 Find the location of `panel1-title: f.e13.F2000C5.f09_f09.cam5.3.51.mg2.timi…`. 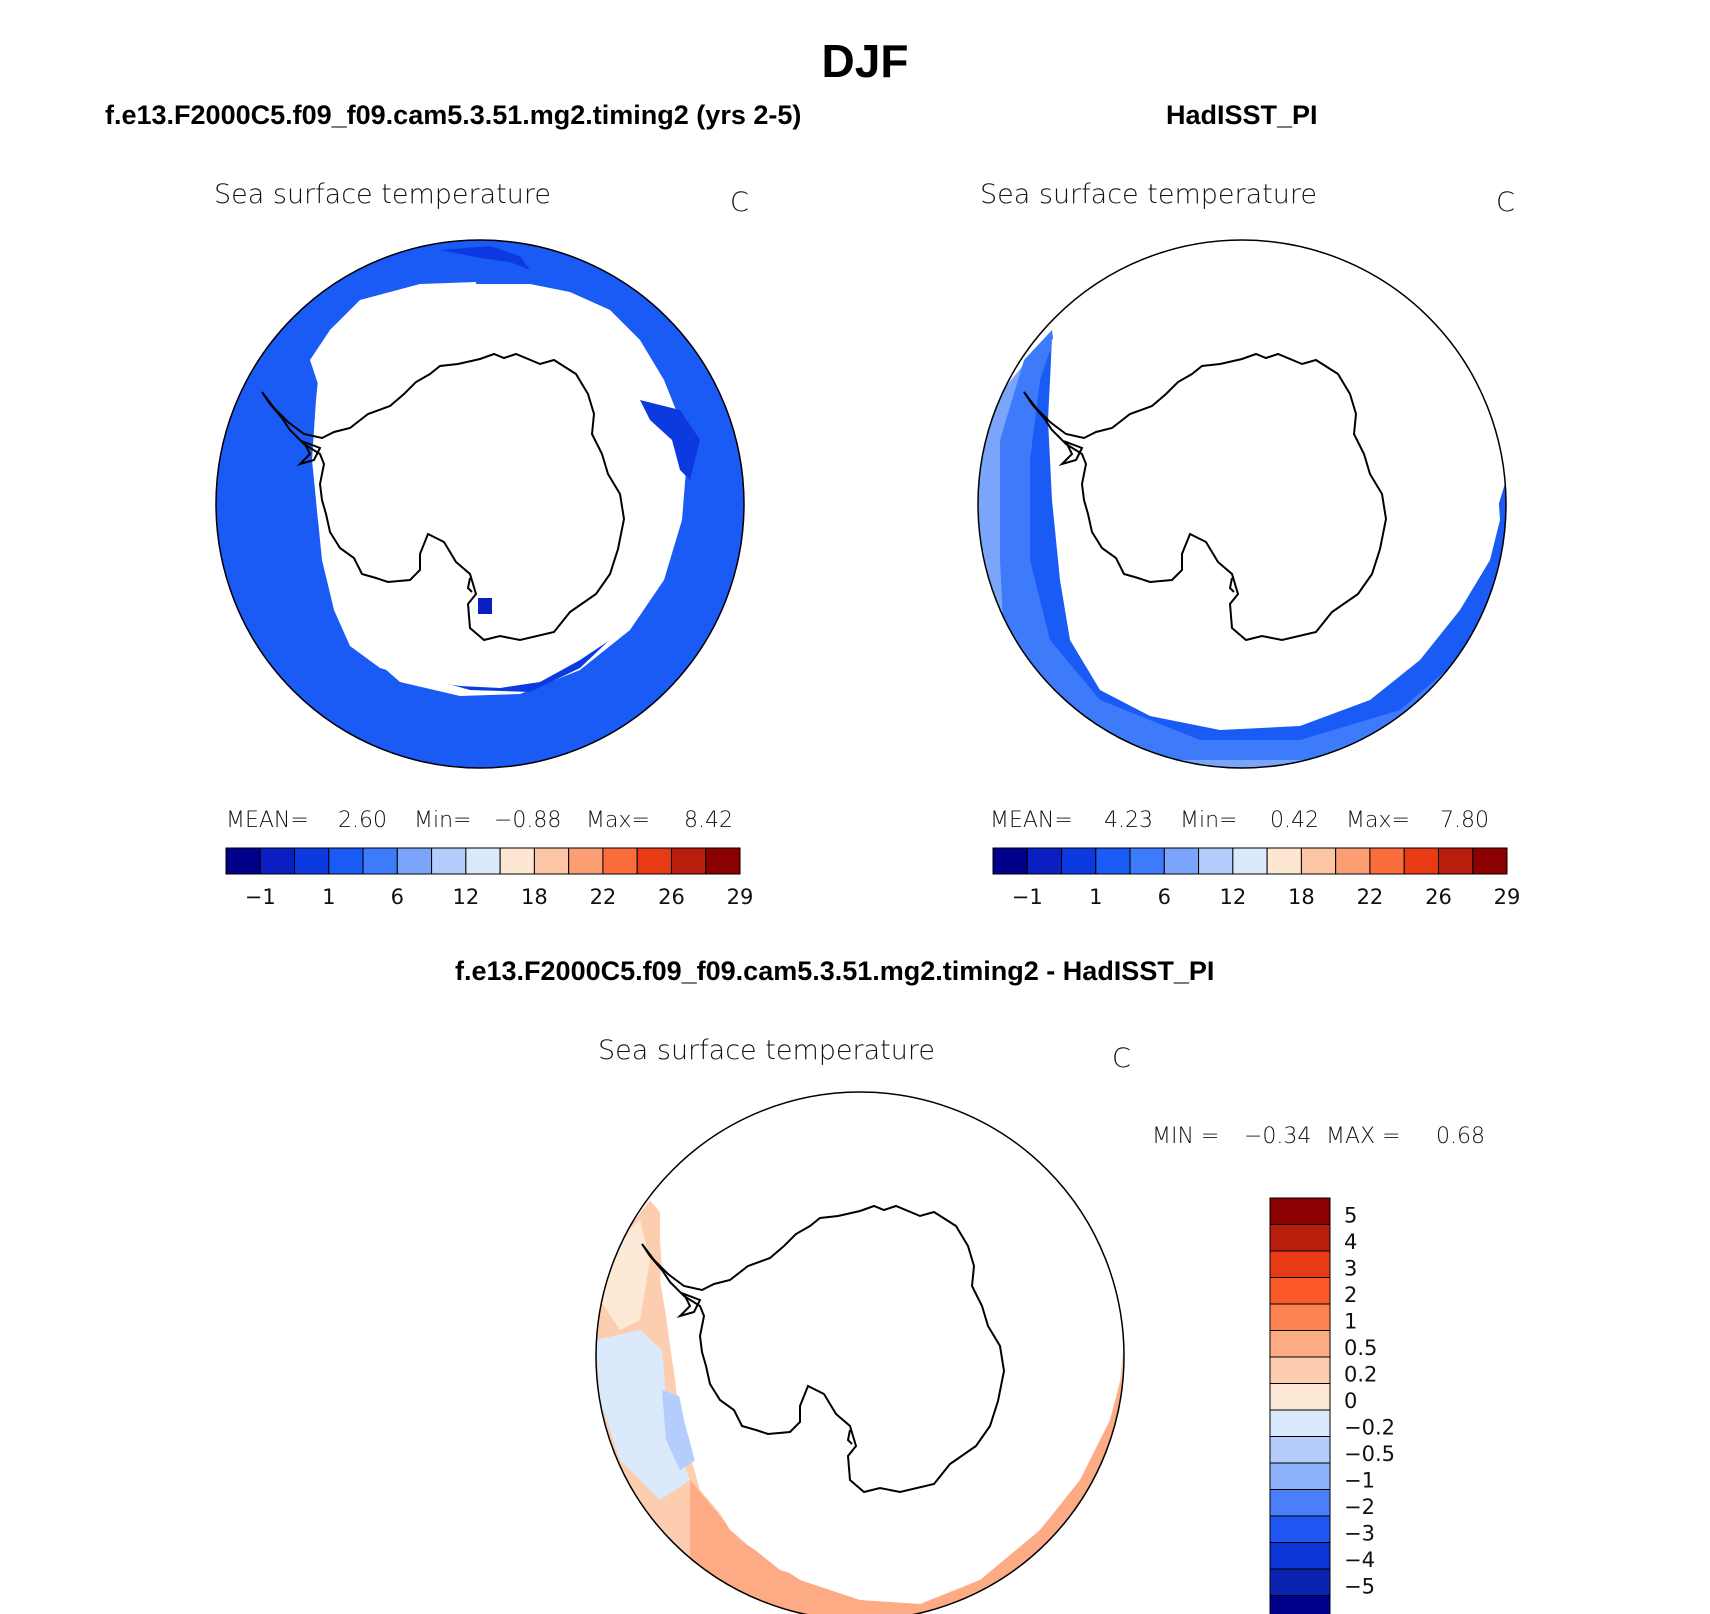

panel1-title: f.e13.F2000C5.f09_f09.cam5.3.51.mg2.timi… is located at coordinates (453, 115).